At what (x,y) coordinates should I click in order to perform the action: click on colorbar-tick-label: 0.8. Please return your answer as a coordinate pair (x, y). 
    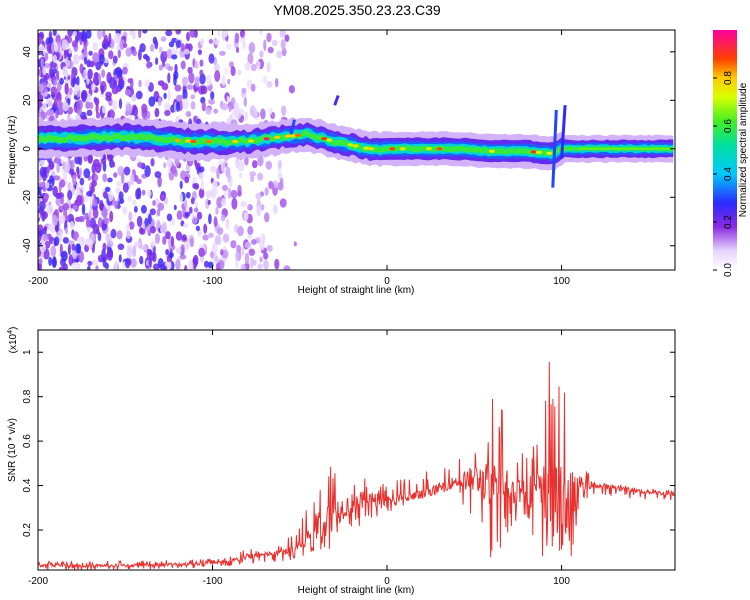
    Looking at the image, I should click on (728, 78).